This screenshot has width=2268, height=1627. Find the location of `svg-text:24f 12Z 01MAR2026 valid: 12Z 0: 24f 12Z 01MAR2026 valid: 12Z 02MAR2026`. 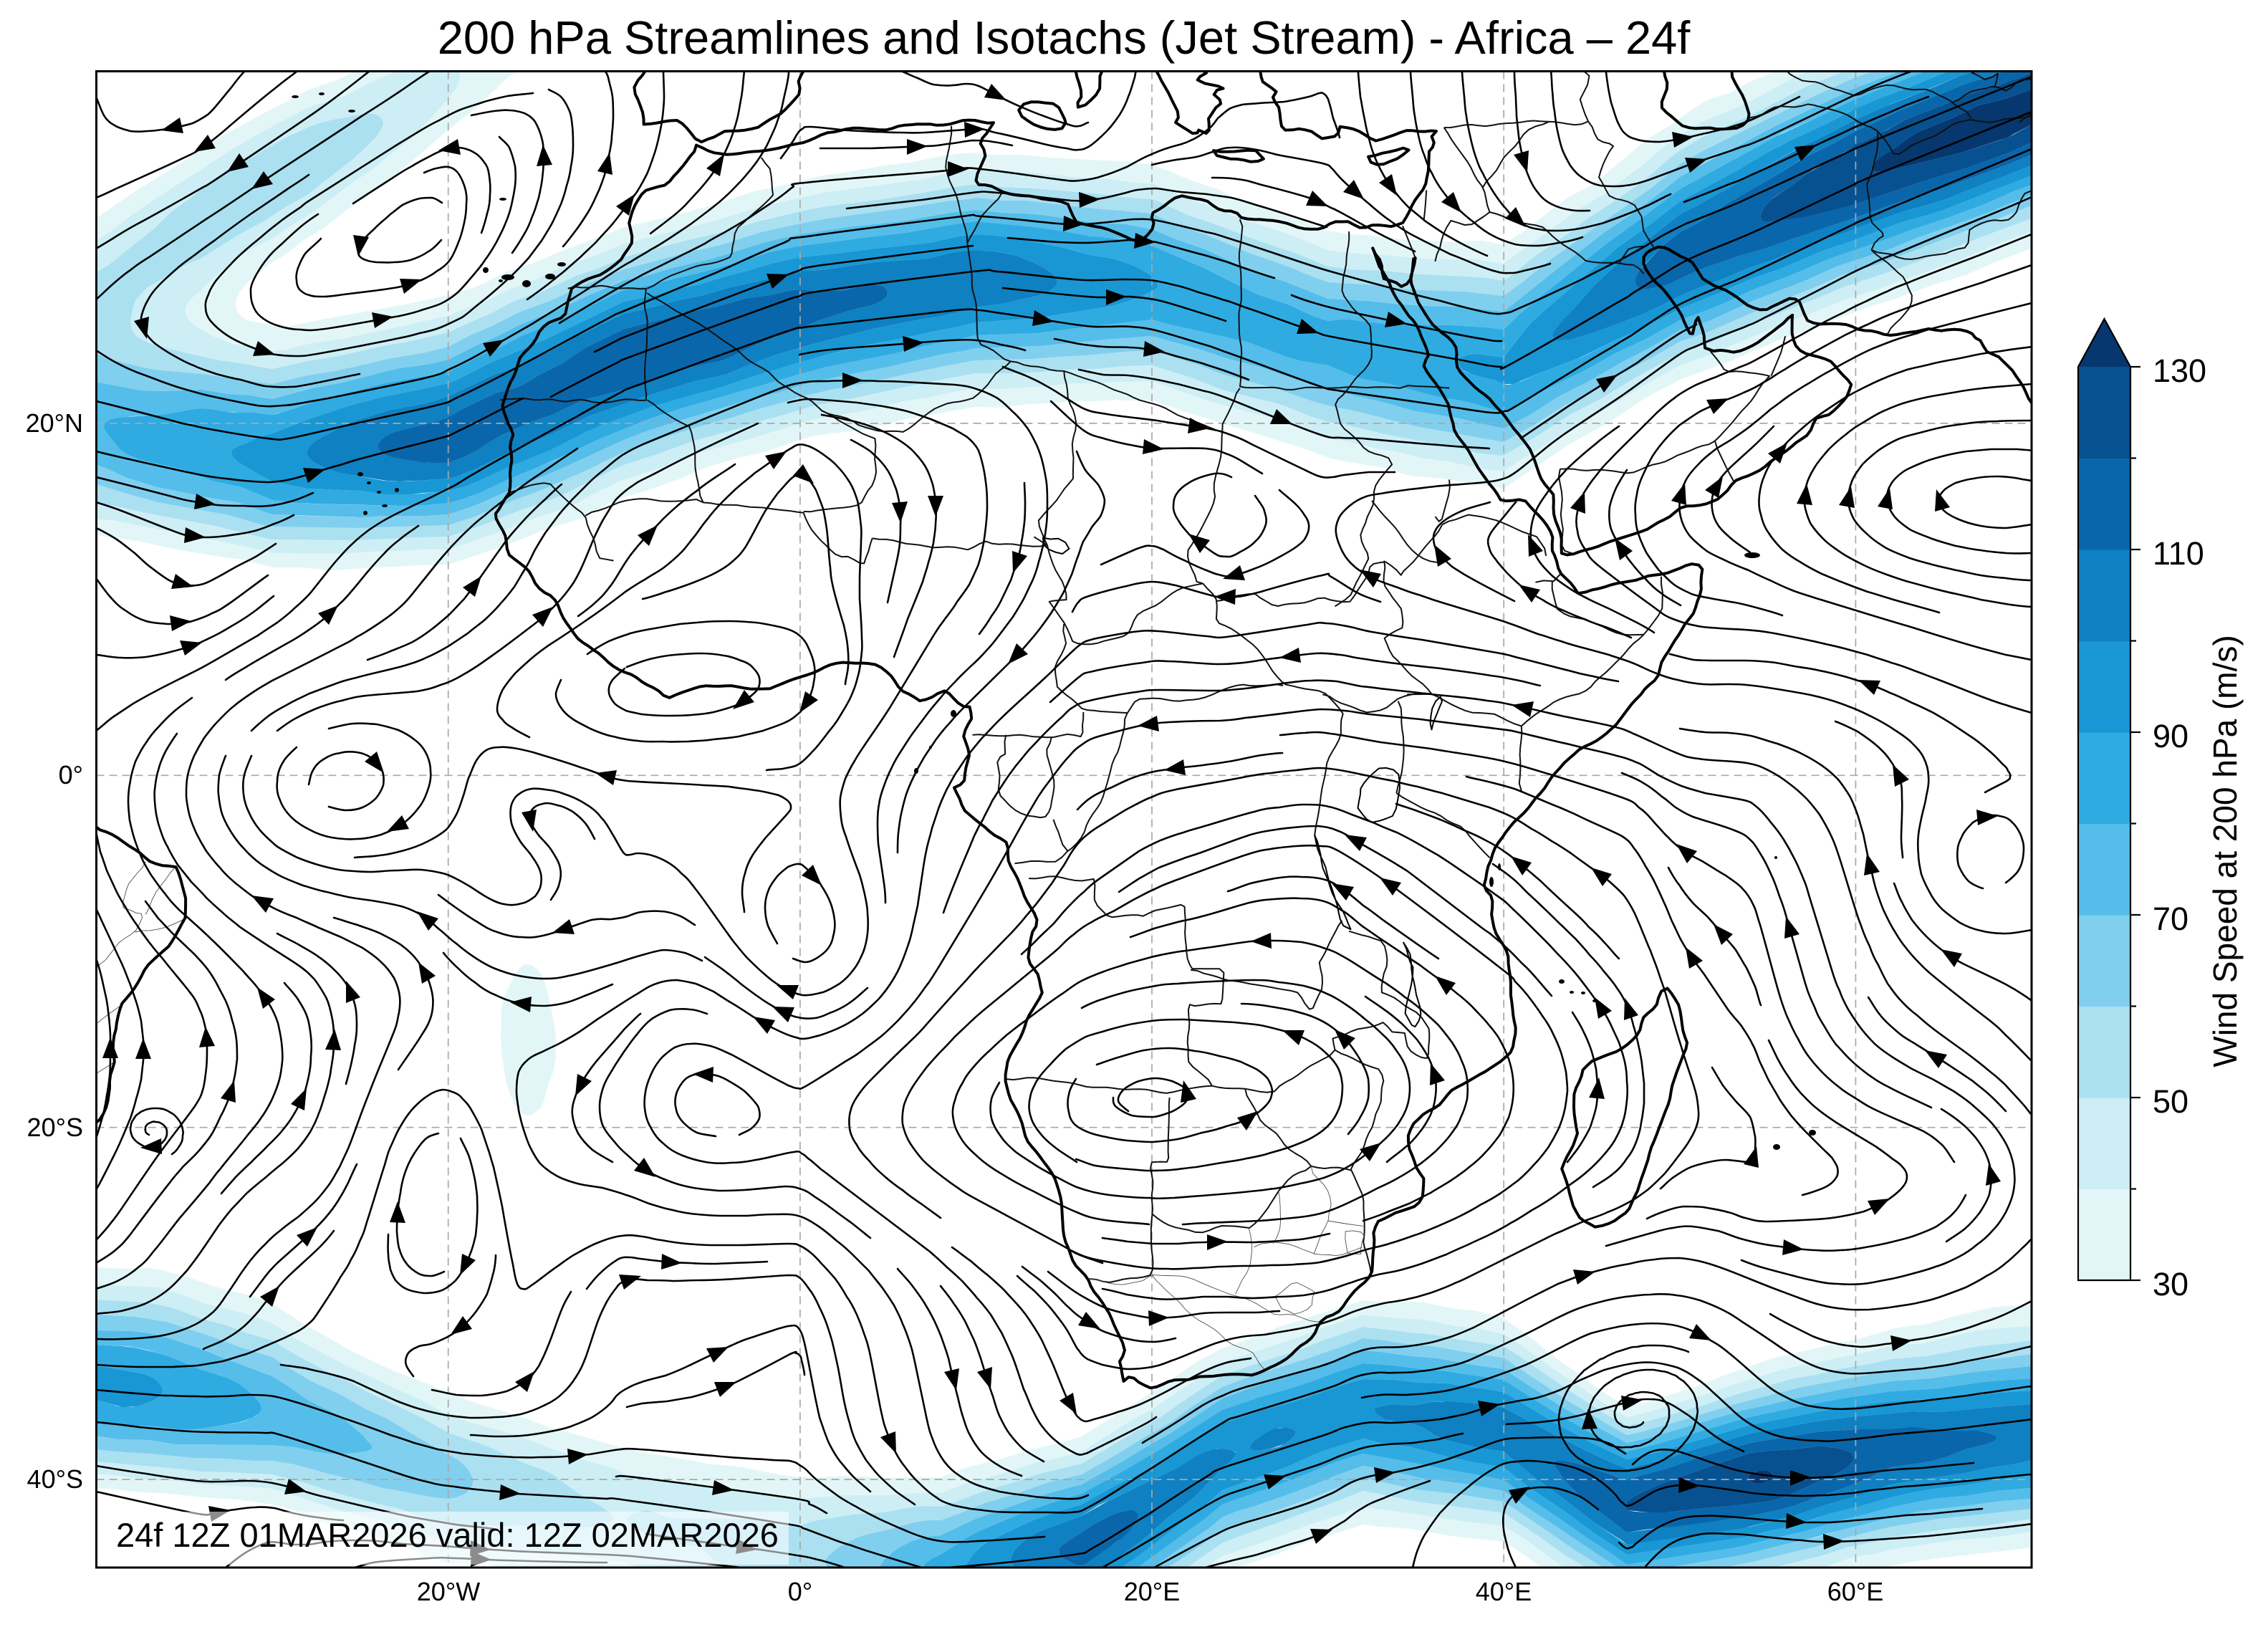

svg-text:24f 12Z 01MAR2026 valid: 12Z 0: 24f 12Z 01MAR2026 valid: 12Z 02MAR2026 is located at coordinates (447, 1535).